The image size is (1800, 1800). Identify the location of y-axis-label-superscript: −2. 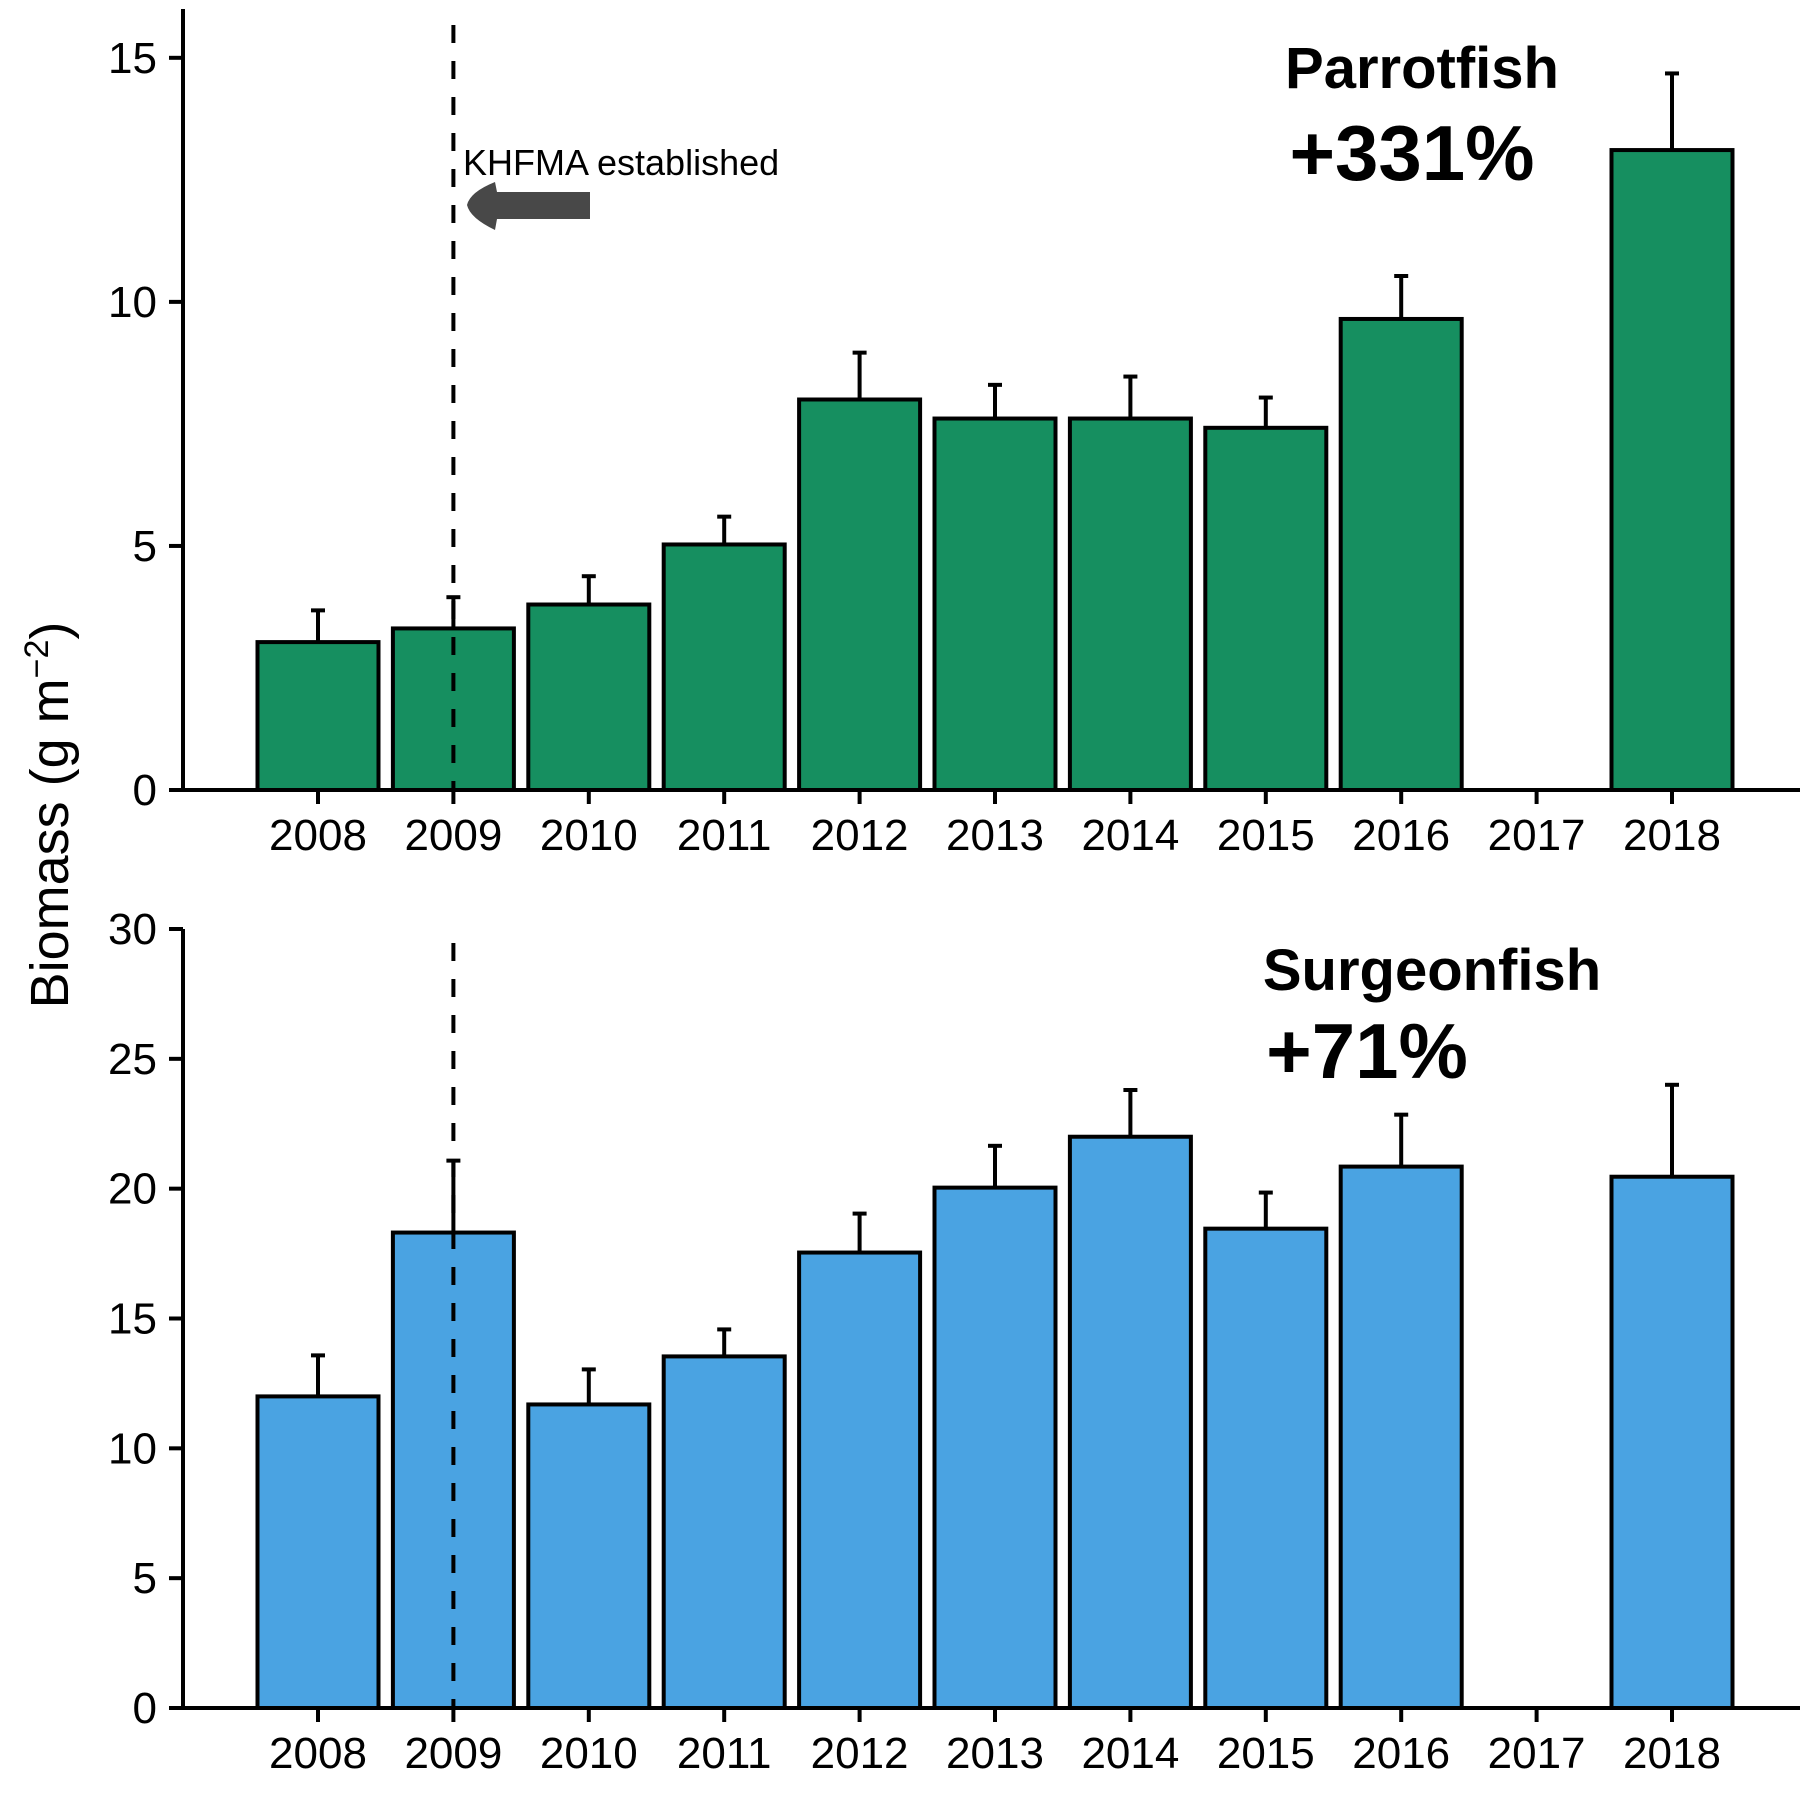
(37, 659).